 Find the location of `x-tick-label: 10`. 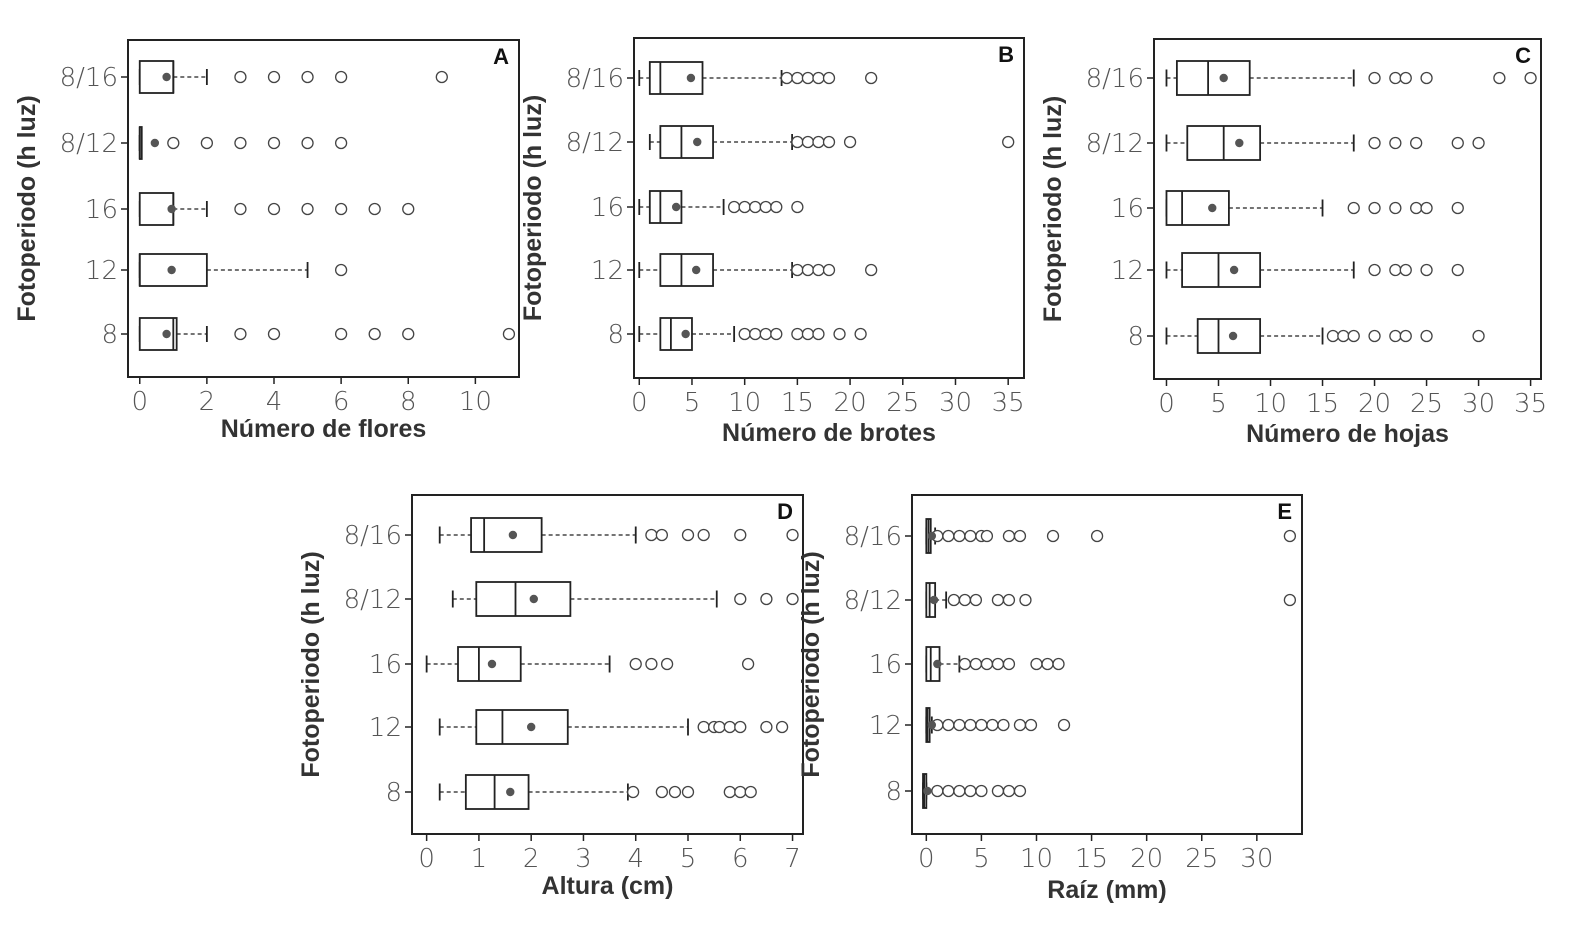

x-tick-label: 10 is located at coordinates (744, 403).